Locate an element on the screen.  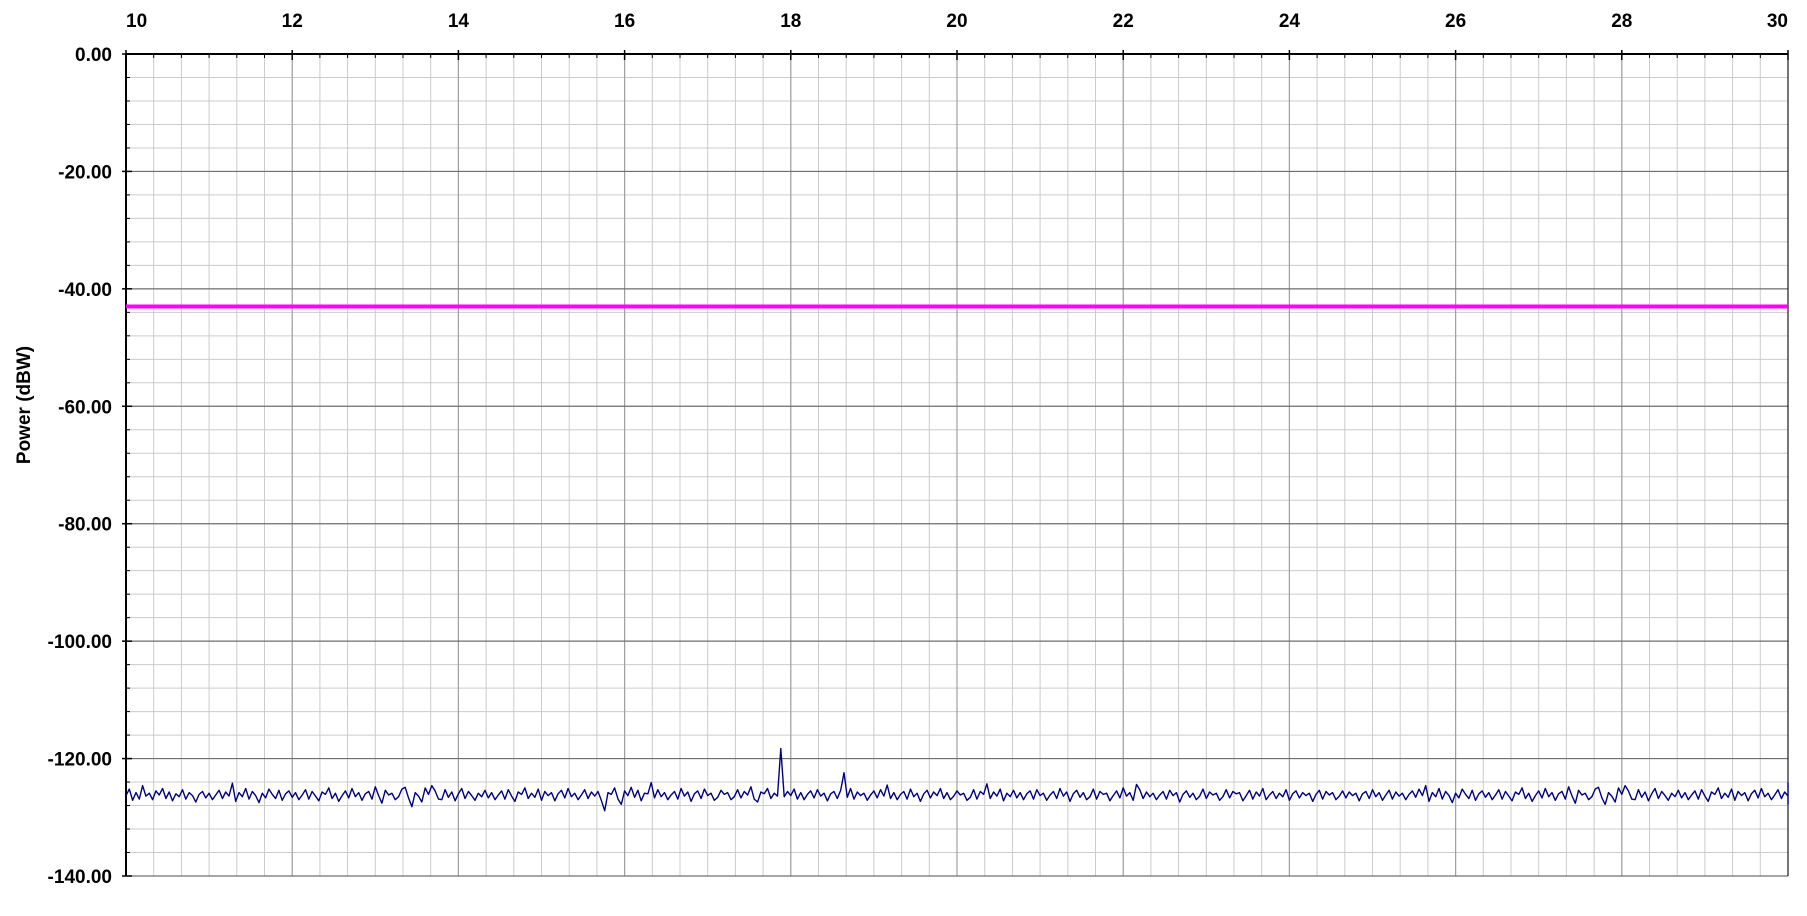
x-tick-label: 20 is located at coordinates (956, 21).